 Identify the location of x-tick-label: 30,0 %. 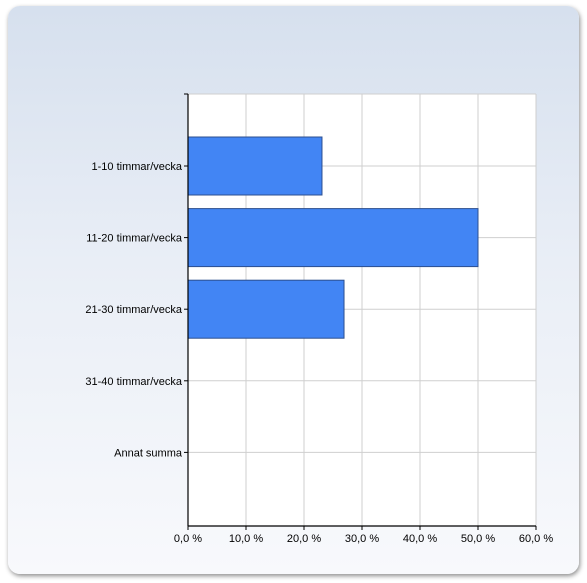
(362, 539).